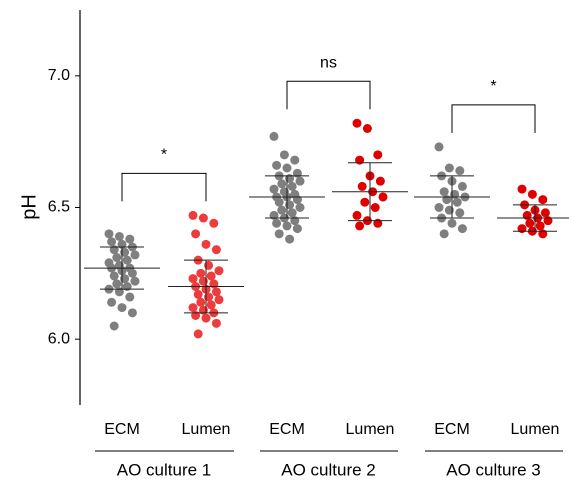  Describe the element at coordinates (29, 207) in the screenshot. I see `y-axis-label: pH` at that location.